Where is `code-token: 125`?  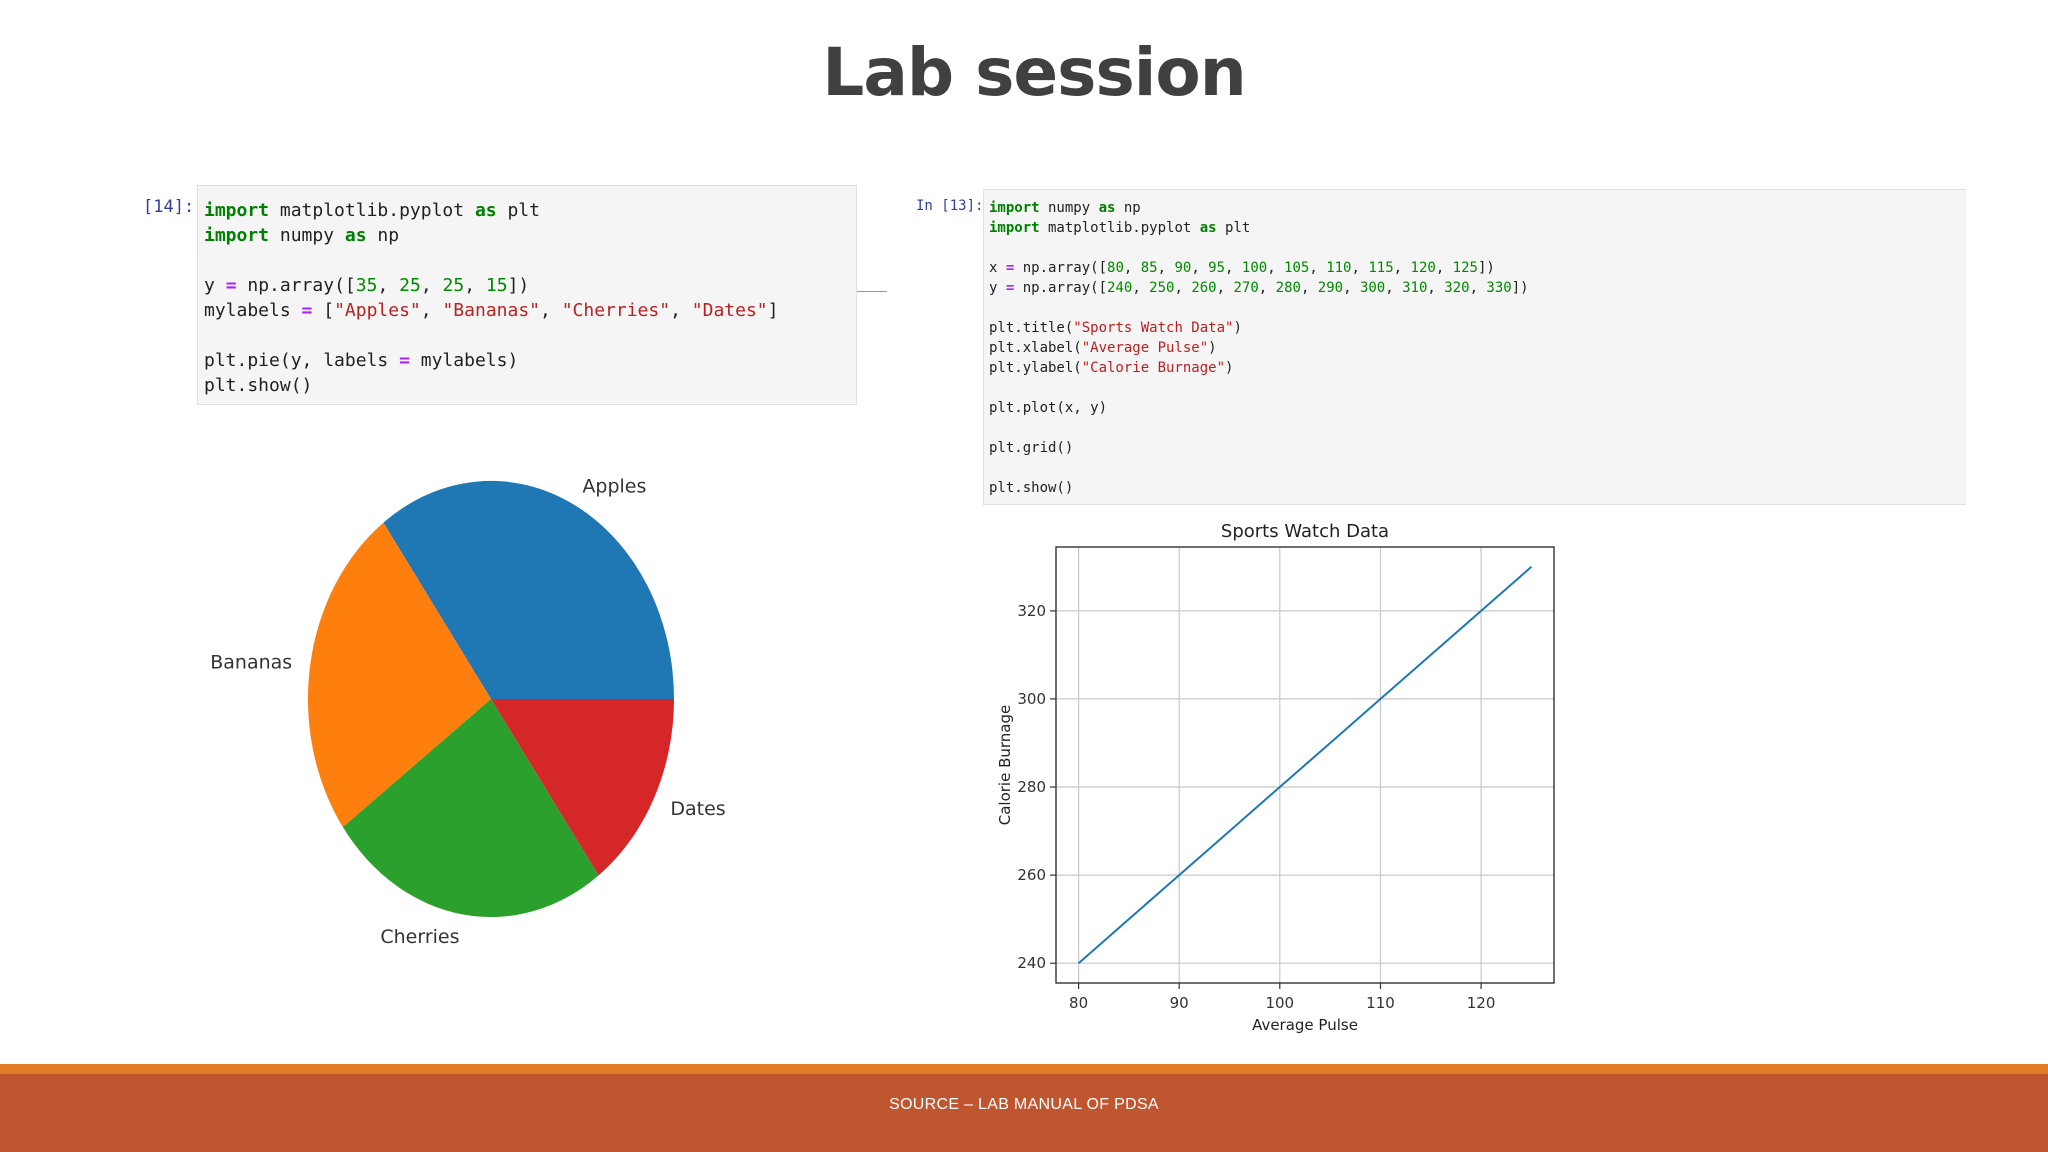 code-token: 125 is located at coordinates (1465, 268).